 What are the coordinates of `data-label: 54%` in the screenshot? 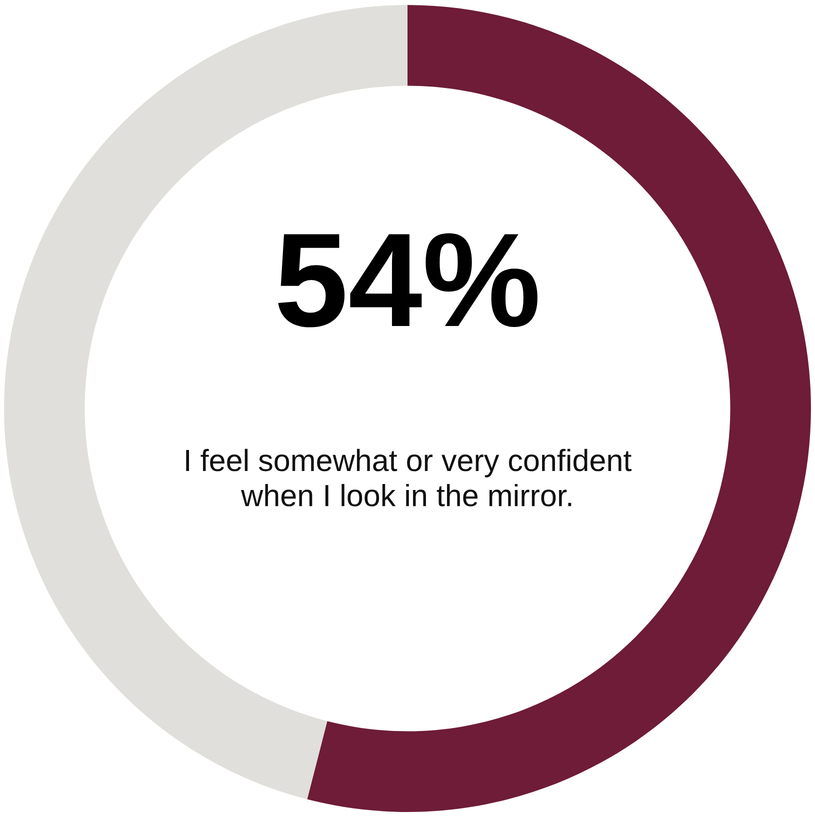 It's located at (408, 280).